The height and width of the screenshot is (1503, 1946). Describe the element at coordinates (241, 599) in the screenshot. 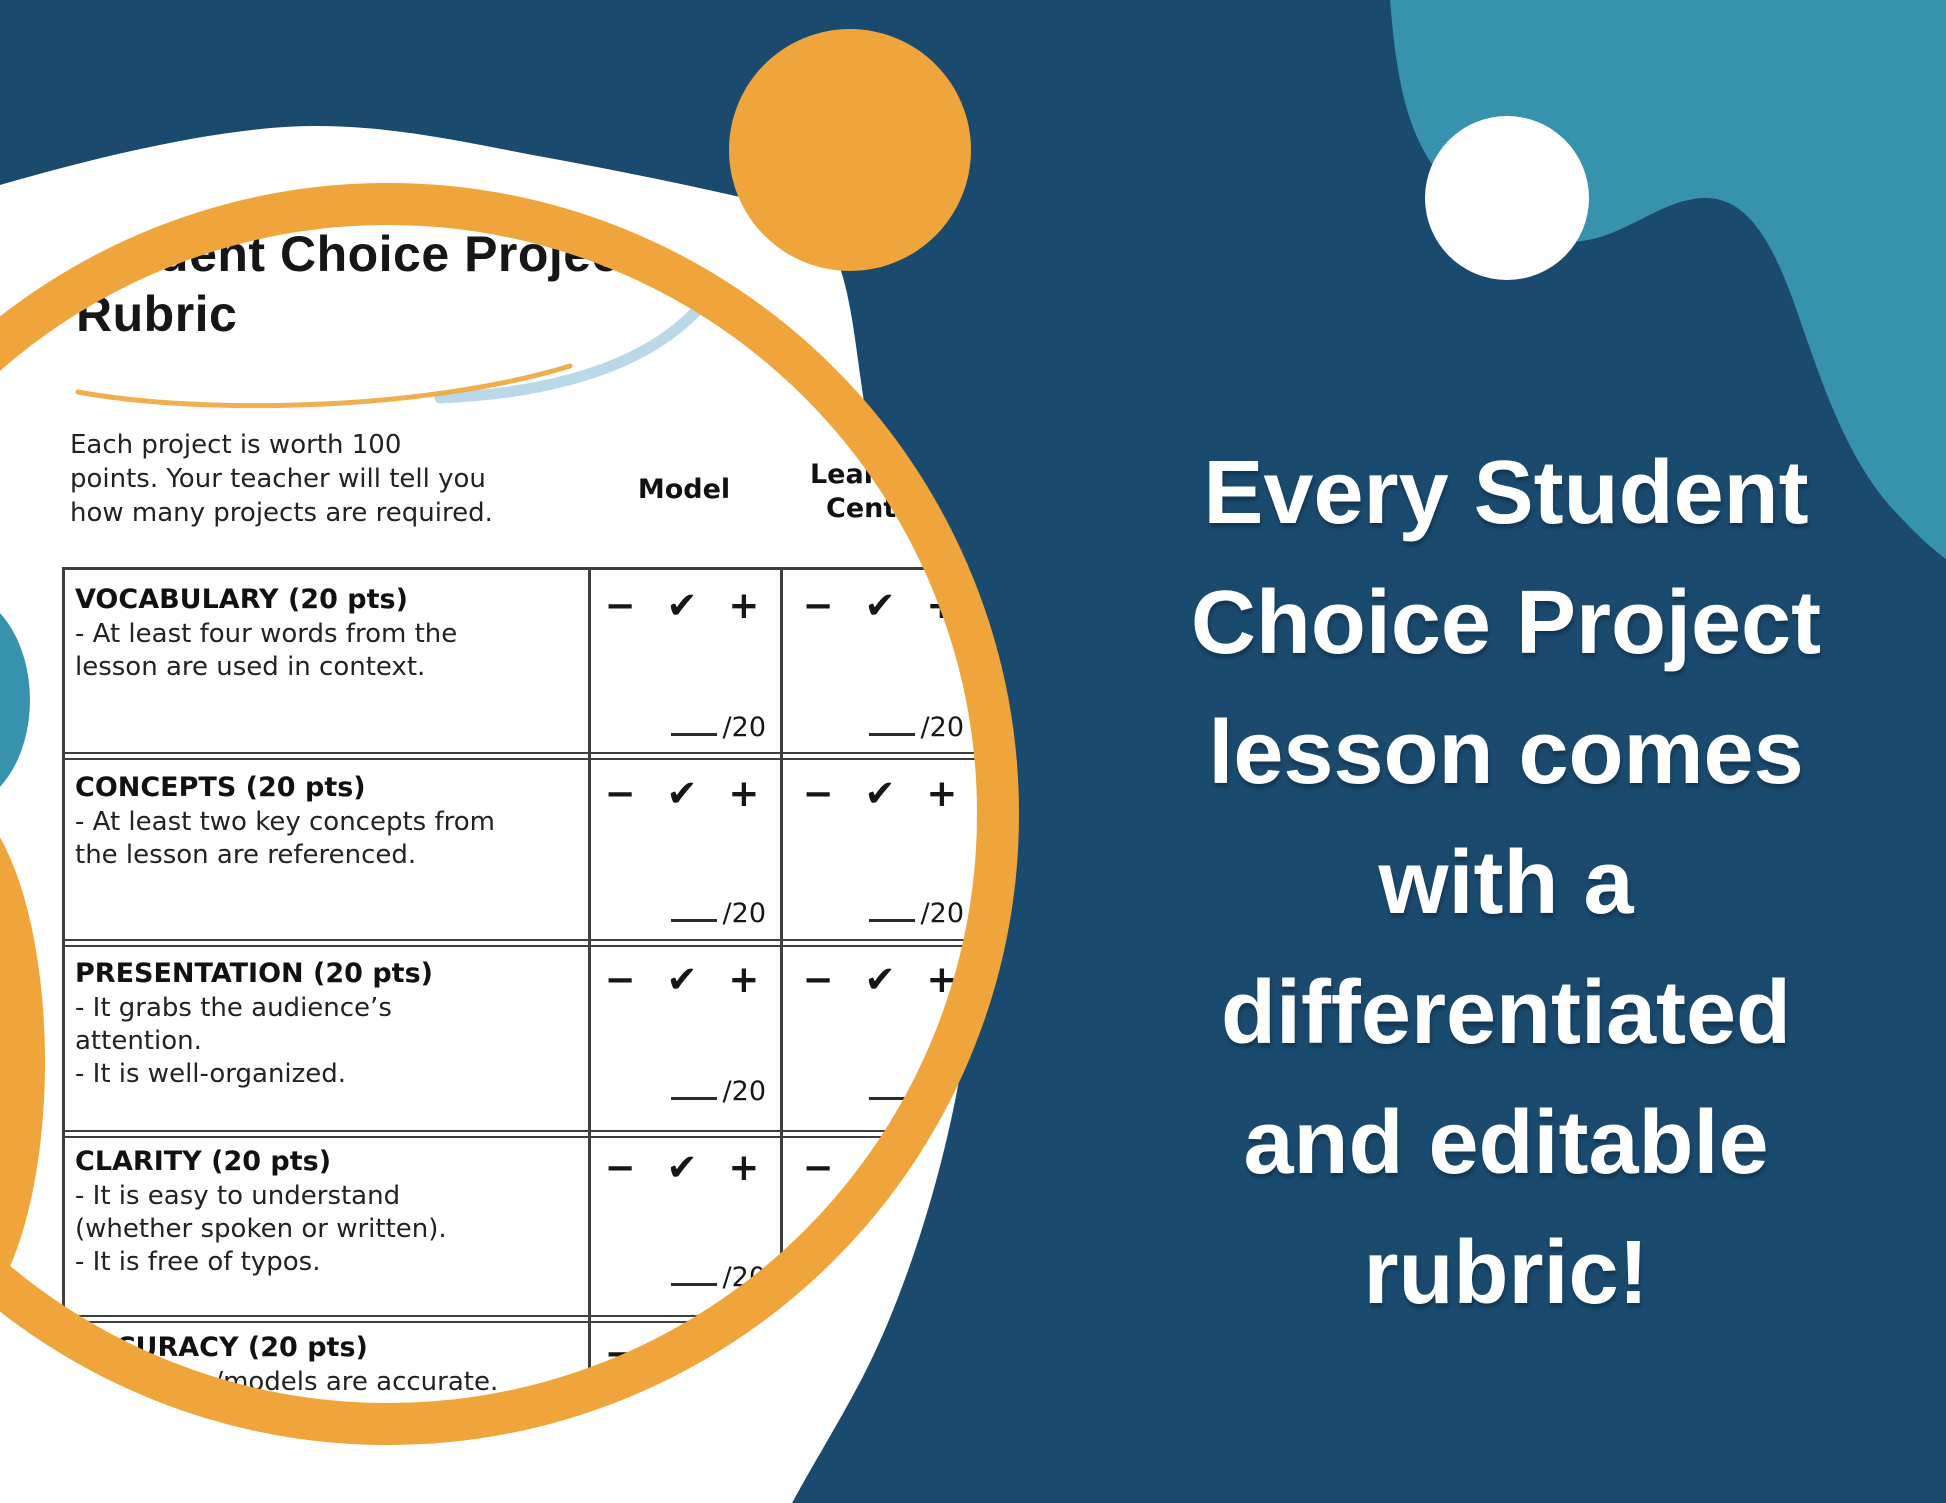

I see `criterion-title: VOCABULARY (20 pts)` at that location.